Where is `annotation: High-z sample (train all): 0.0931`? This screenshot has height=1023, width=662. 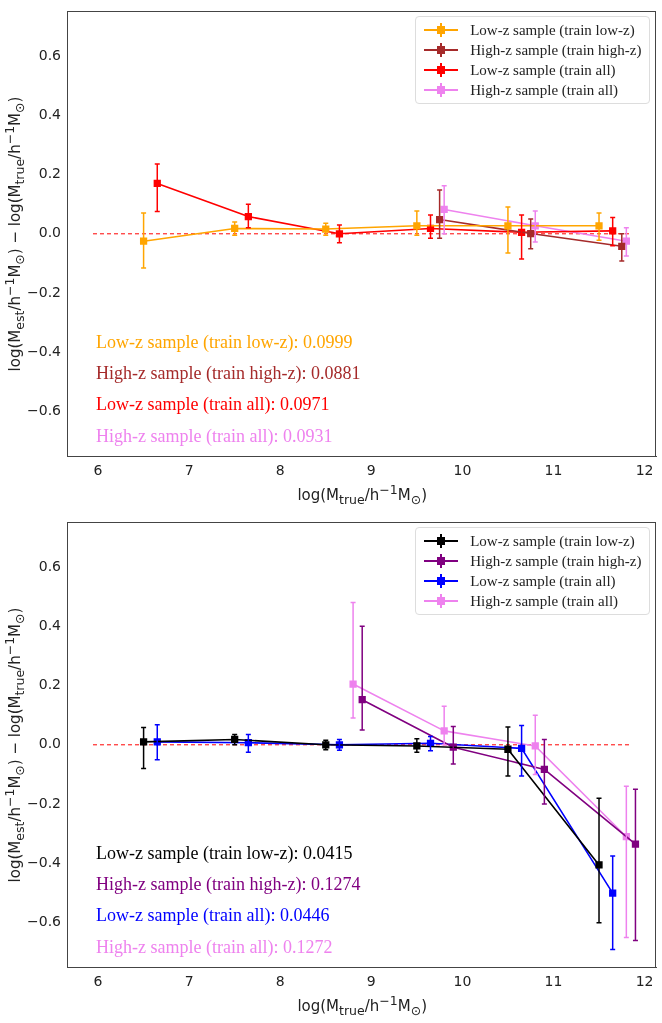 annotation: High-z sample (train all): 0.0931 is located at coordinates (214, 436).